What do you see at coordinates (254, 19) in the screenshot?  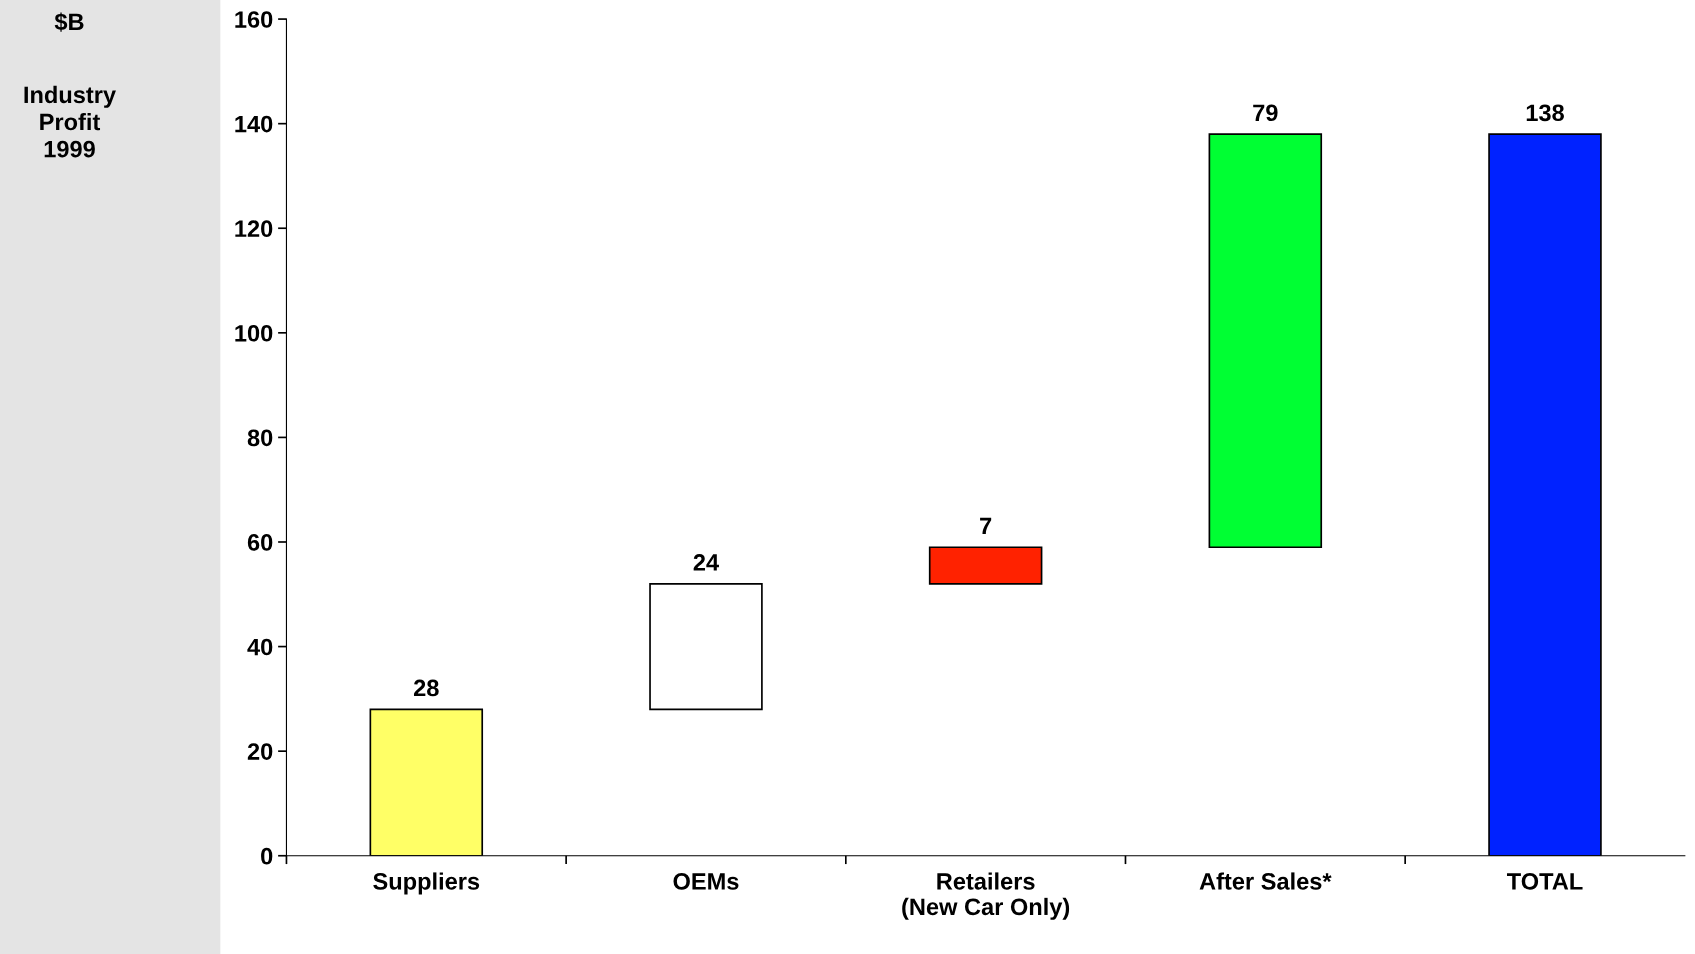 I see `y-tick-label: 160` at bounding box center [254, 19].